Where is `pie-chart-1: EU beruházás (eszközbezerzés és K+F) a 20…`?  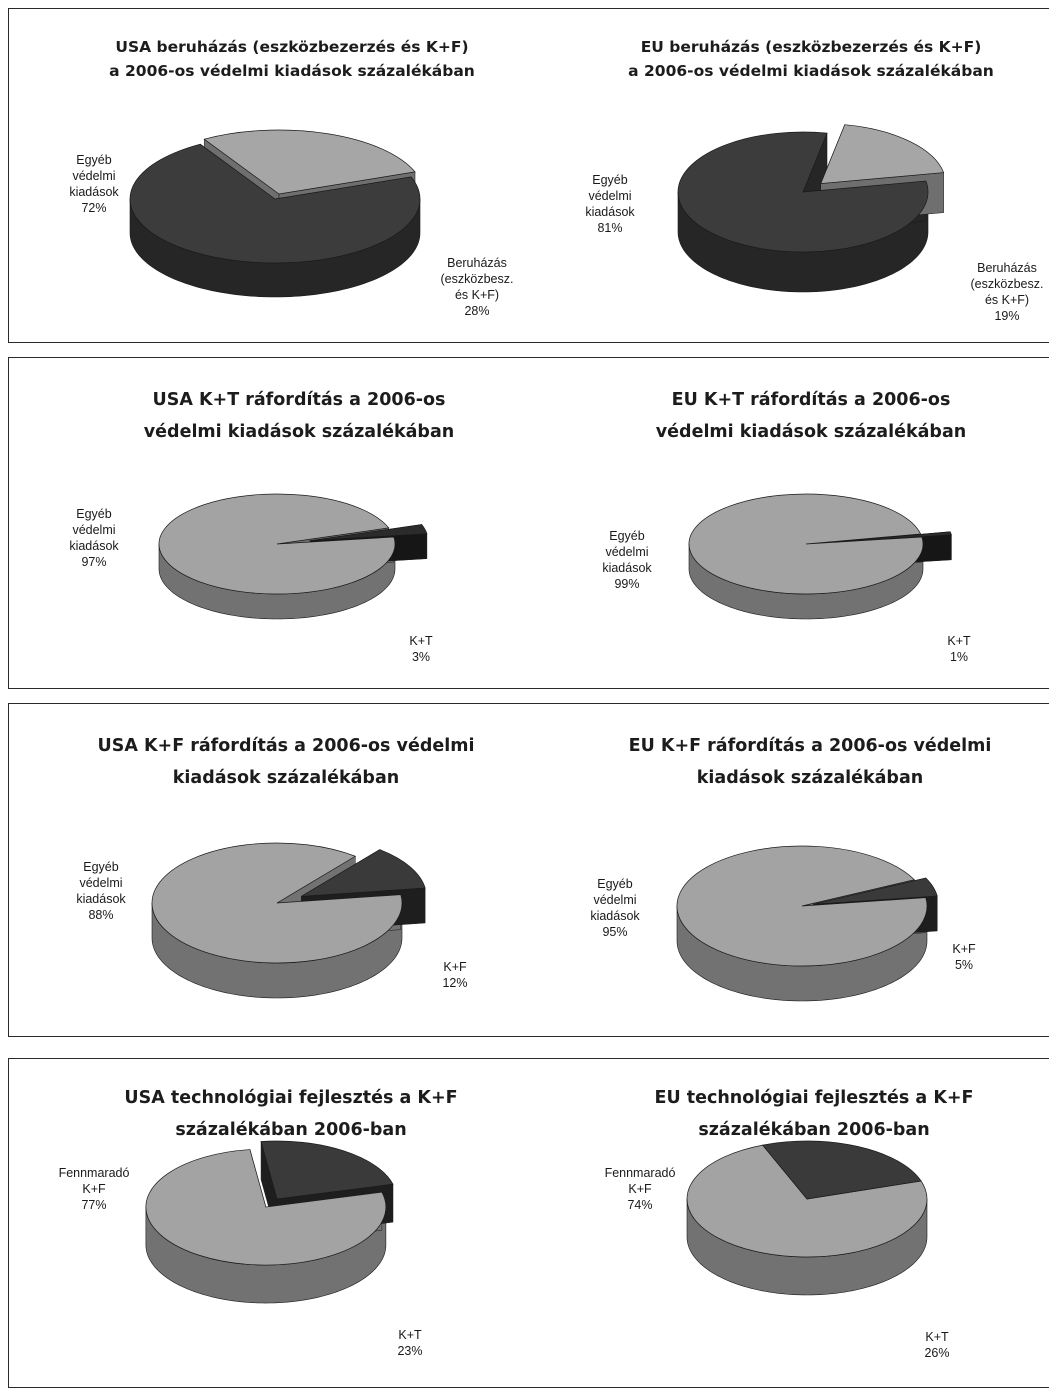 pie-chart-1: EU beruházás (eszközbezerzés és K+F) a 20… is located at coordinates (814, 180).